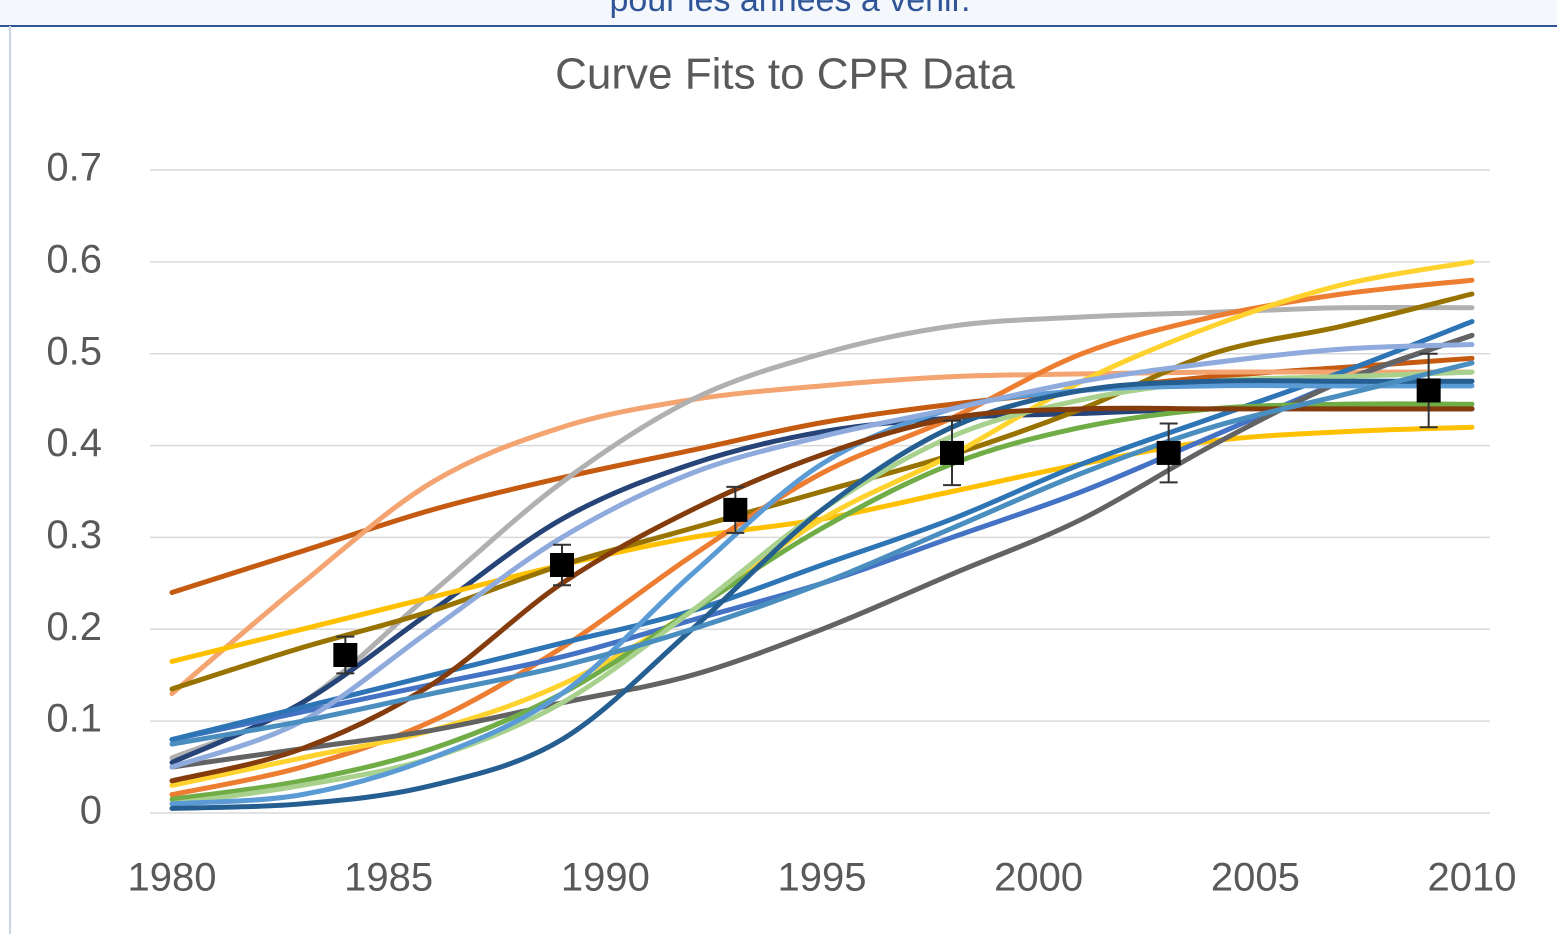 Image resolution: width=1557 pixels, height=934 pixels. I want to click on chart-title: Curve Fits to CPR Data, so click(785, 74).